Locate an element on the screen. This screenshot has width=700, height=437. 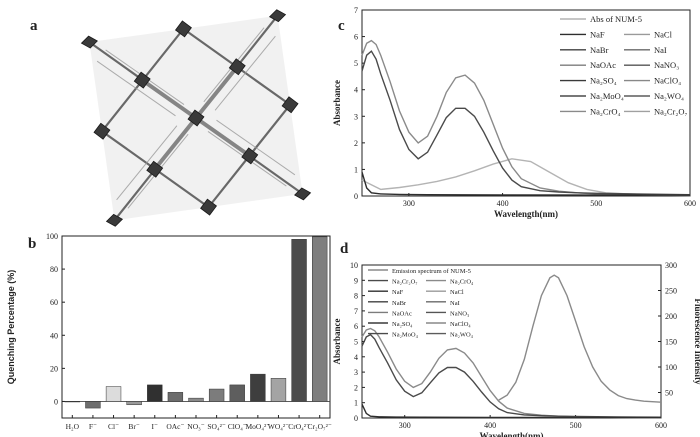
y-tick-label: 9 is located at coordinates (356, 280).